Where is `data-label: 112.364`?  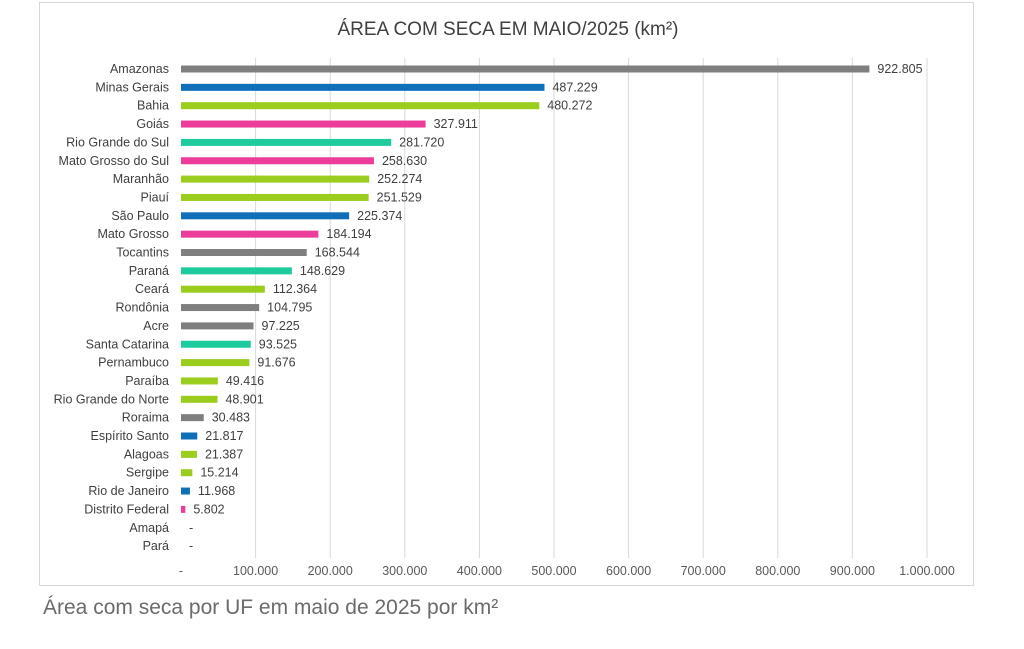
data-label: 112.364 is located at coordinates (295, 289).